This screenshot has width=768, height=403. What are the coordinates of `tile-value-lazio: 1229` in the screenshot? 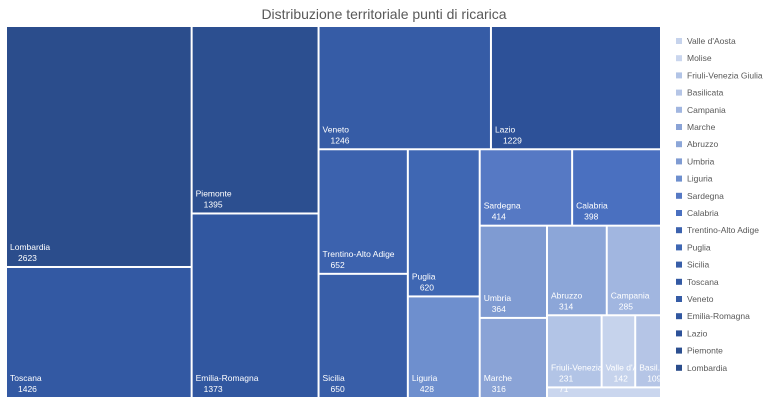 It's located at (512, 140).